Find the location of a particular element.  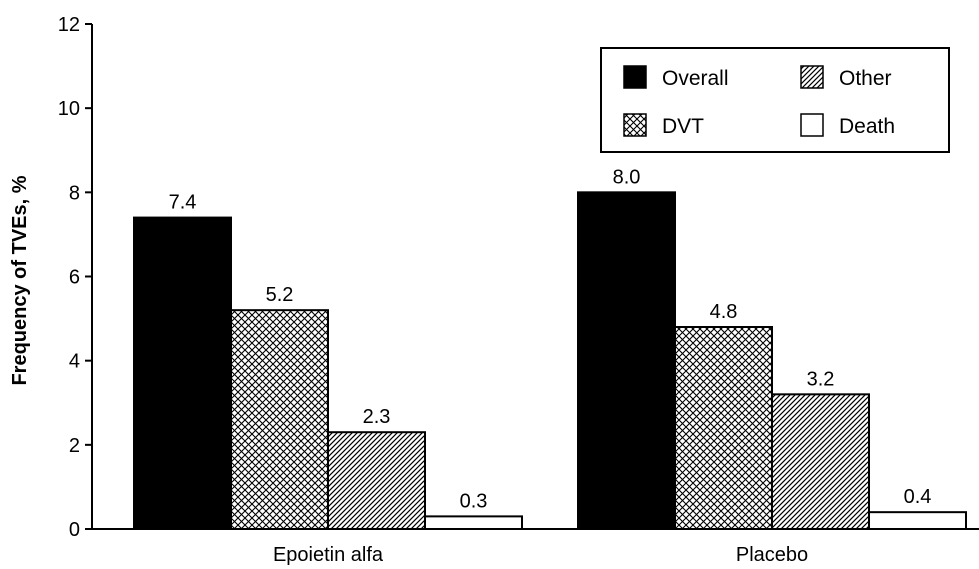

y-tick-label: 12 is located at coordinates (69, 25).